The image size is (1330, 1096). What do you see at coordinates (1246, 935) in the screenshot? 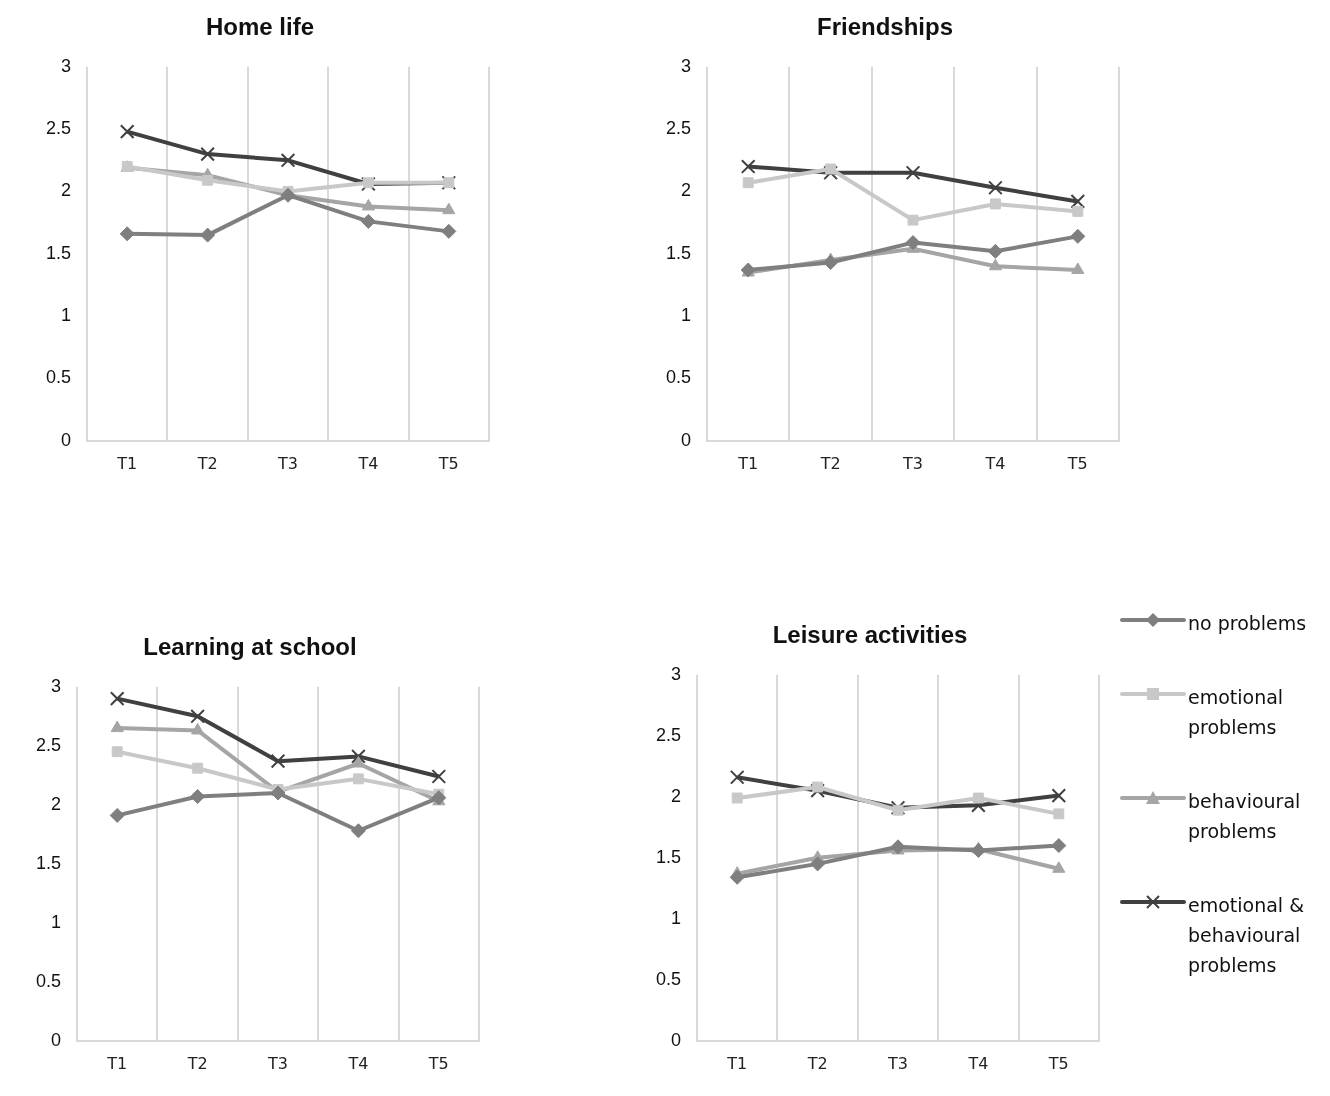
I see `legend-label: emotional & behavioural problems` at bounding box center [1246, 935].